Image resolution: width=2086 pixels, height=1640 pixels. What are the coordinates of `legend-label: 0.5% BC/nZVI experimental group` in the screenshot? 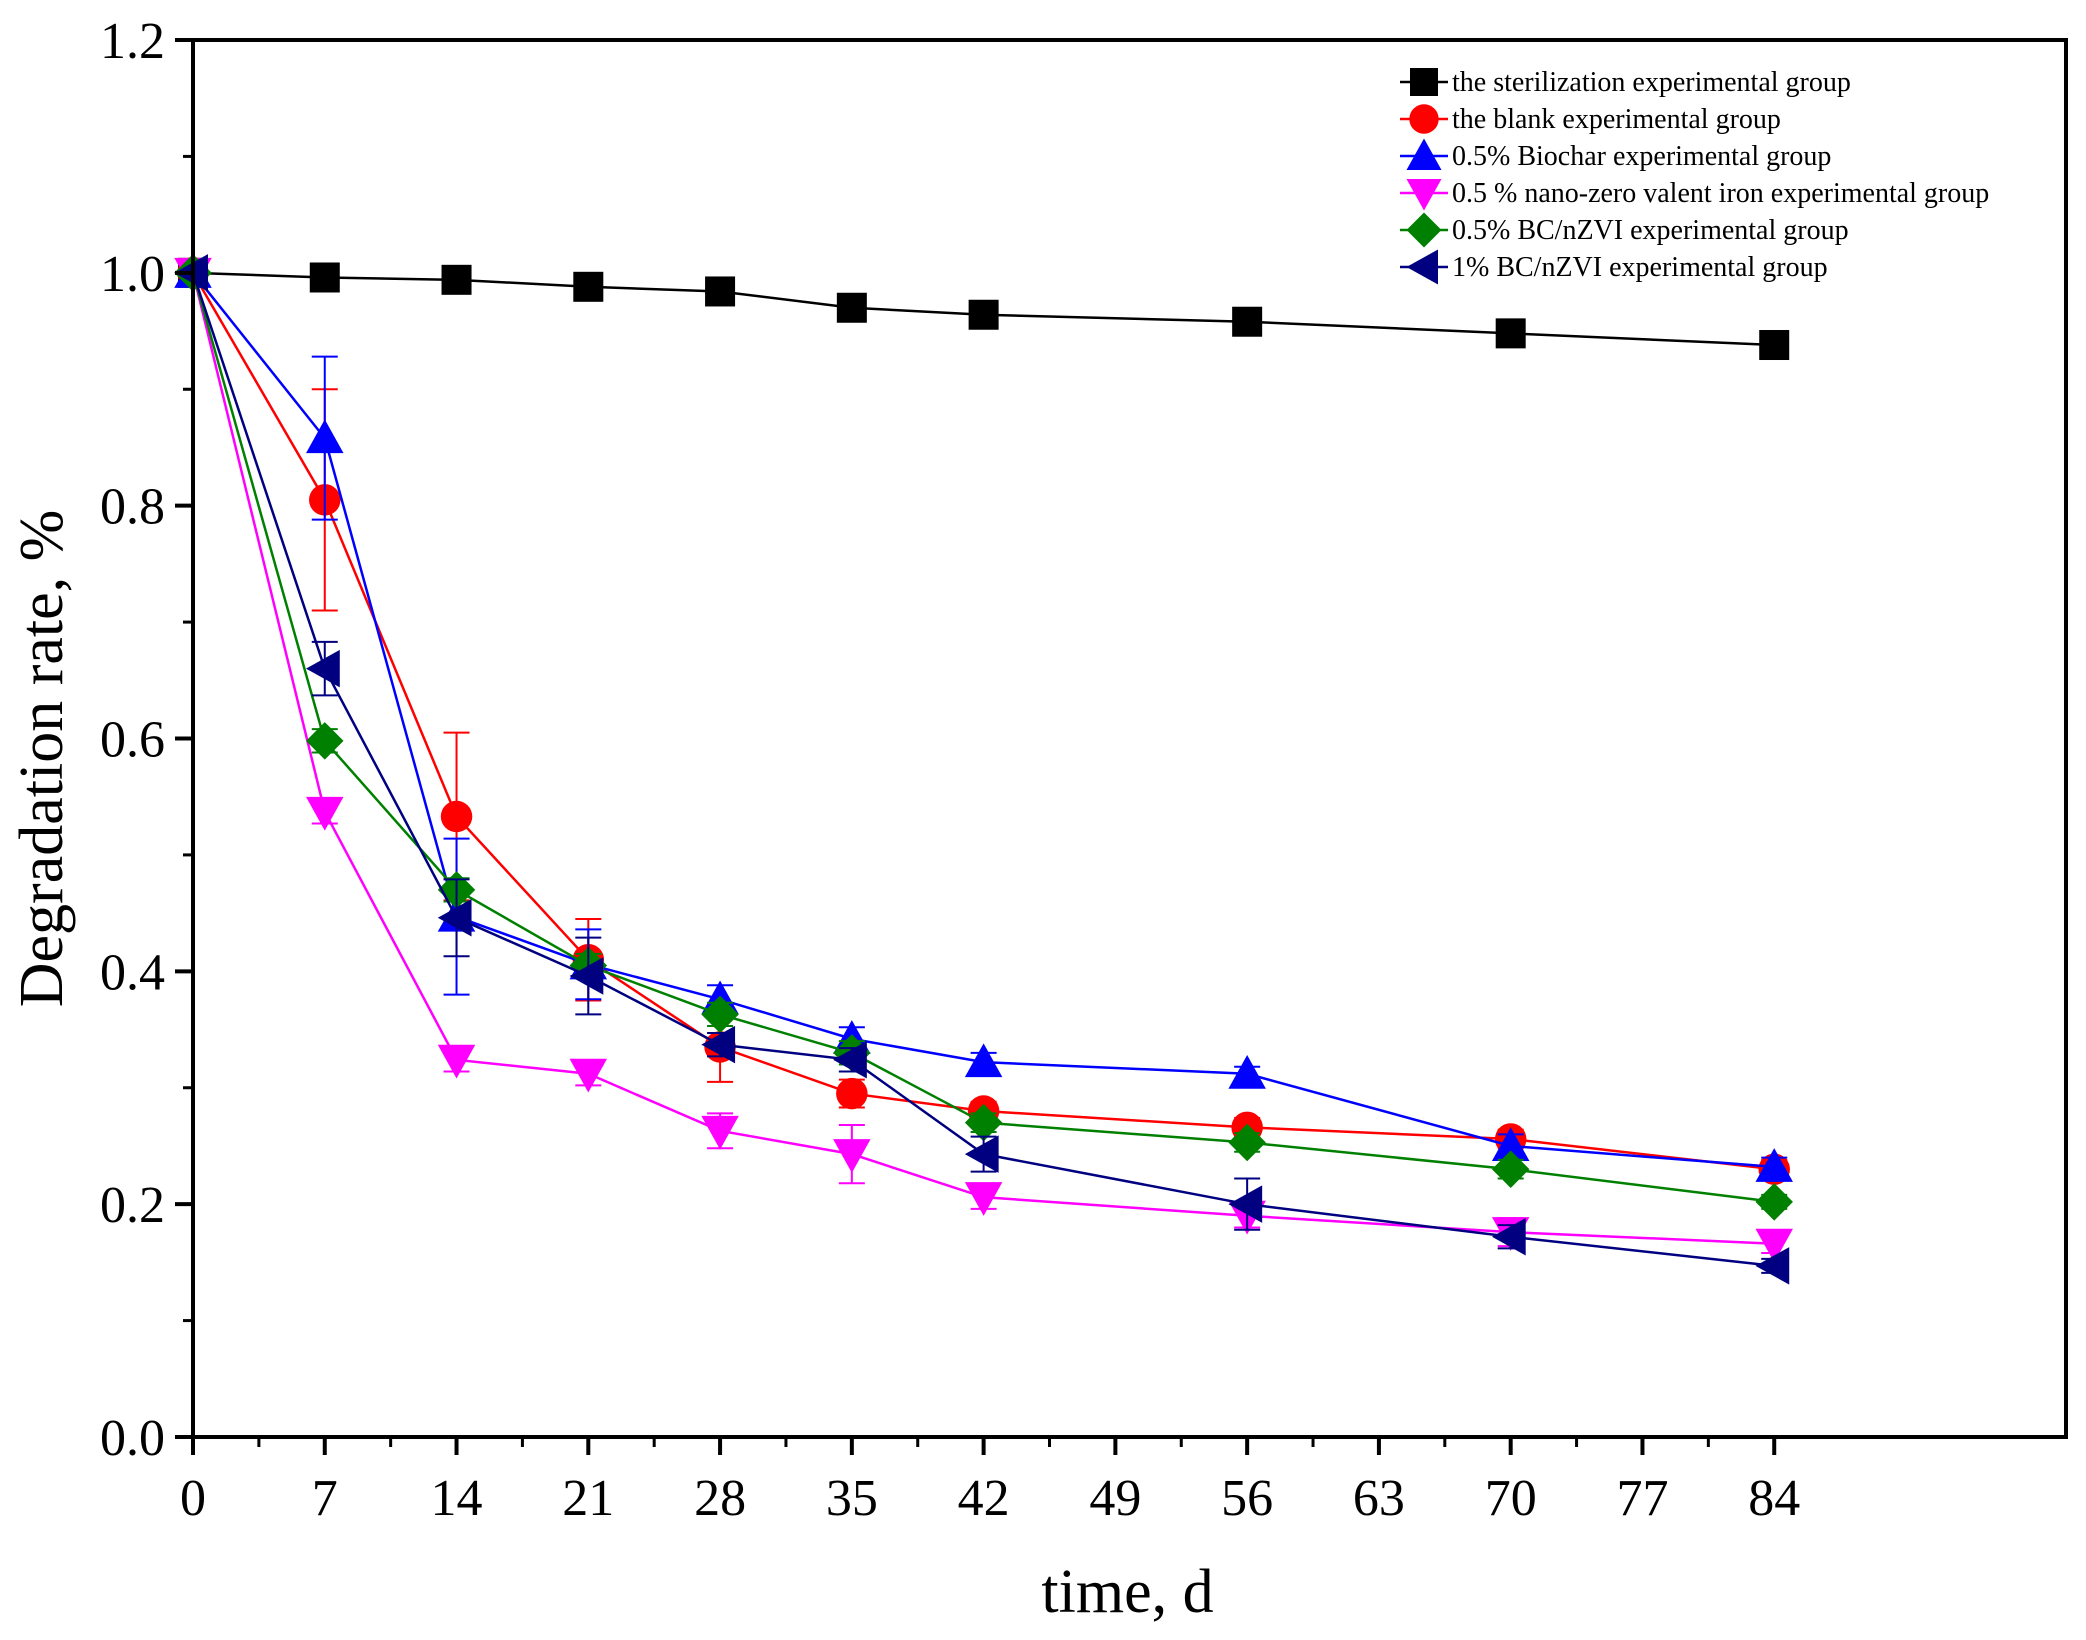 It's located at (1650, 230).